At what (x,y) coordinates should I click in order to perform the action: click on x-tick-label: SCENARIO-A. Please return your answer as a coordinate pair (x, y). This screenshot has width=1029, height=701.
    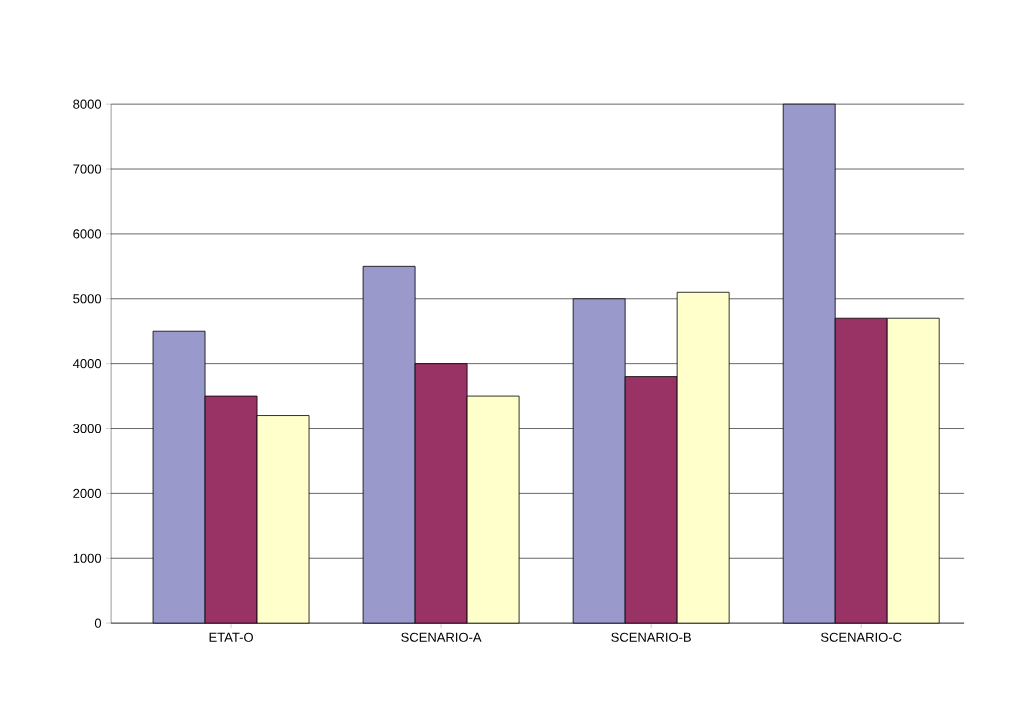
    Looking at the image, I should click on (441, 637).